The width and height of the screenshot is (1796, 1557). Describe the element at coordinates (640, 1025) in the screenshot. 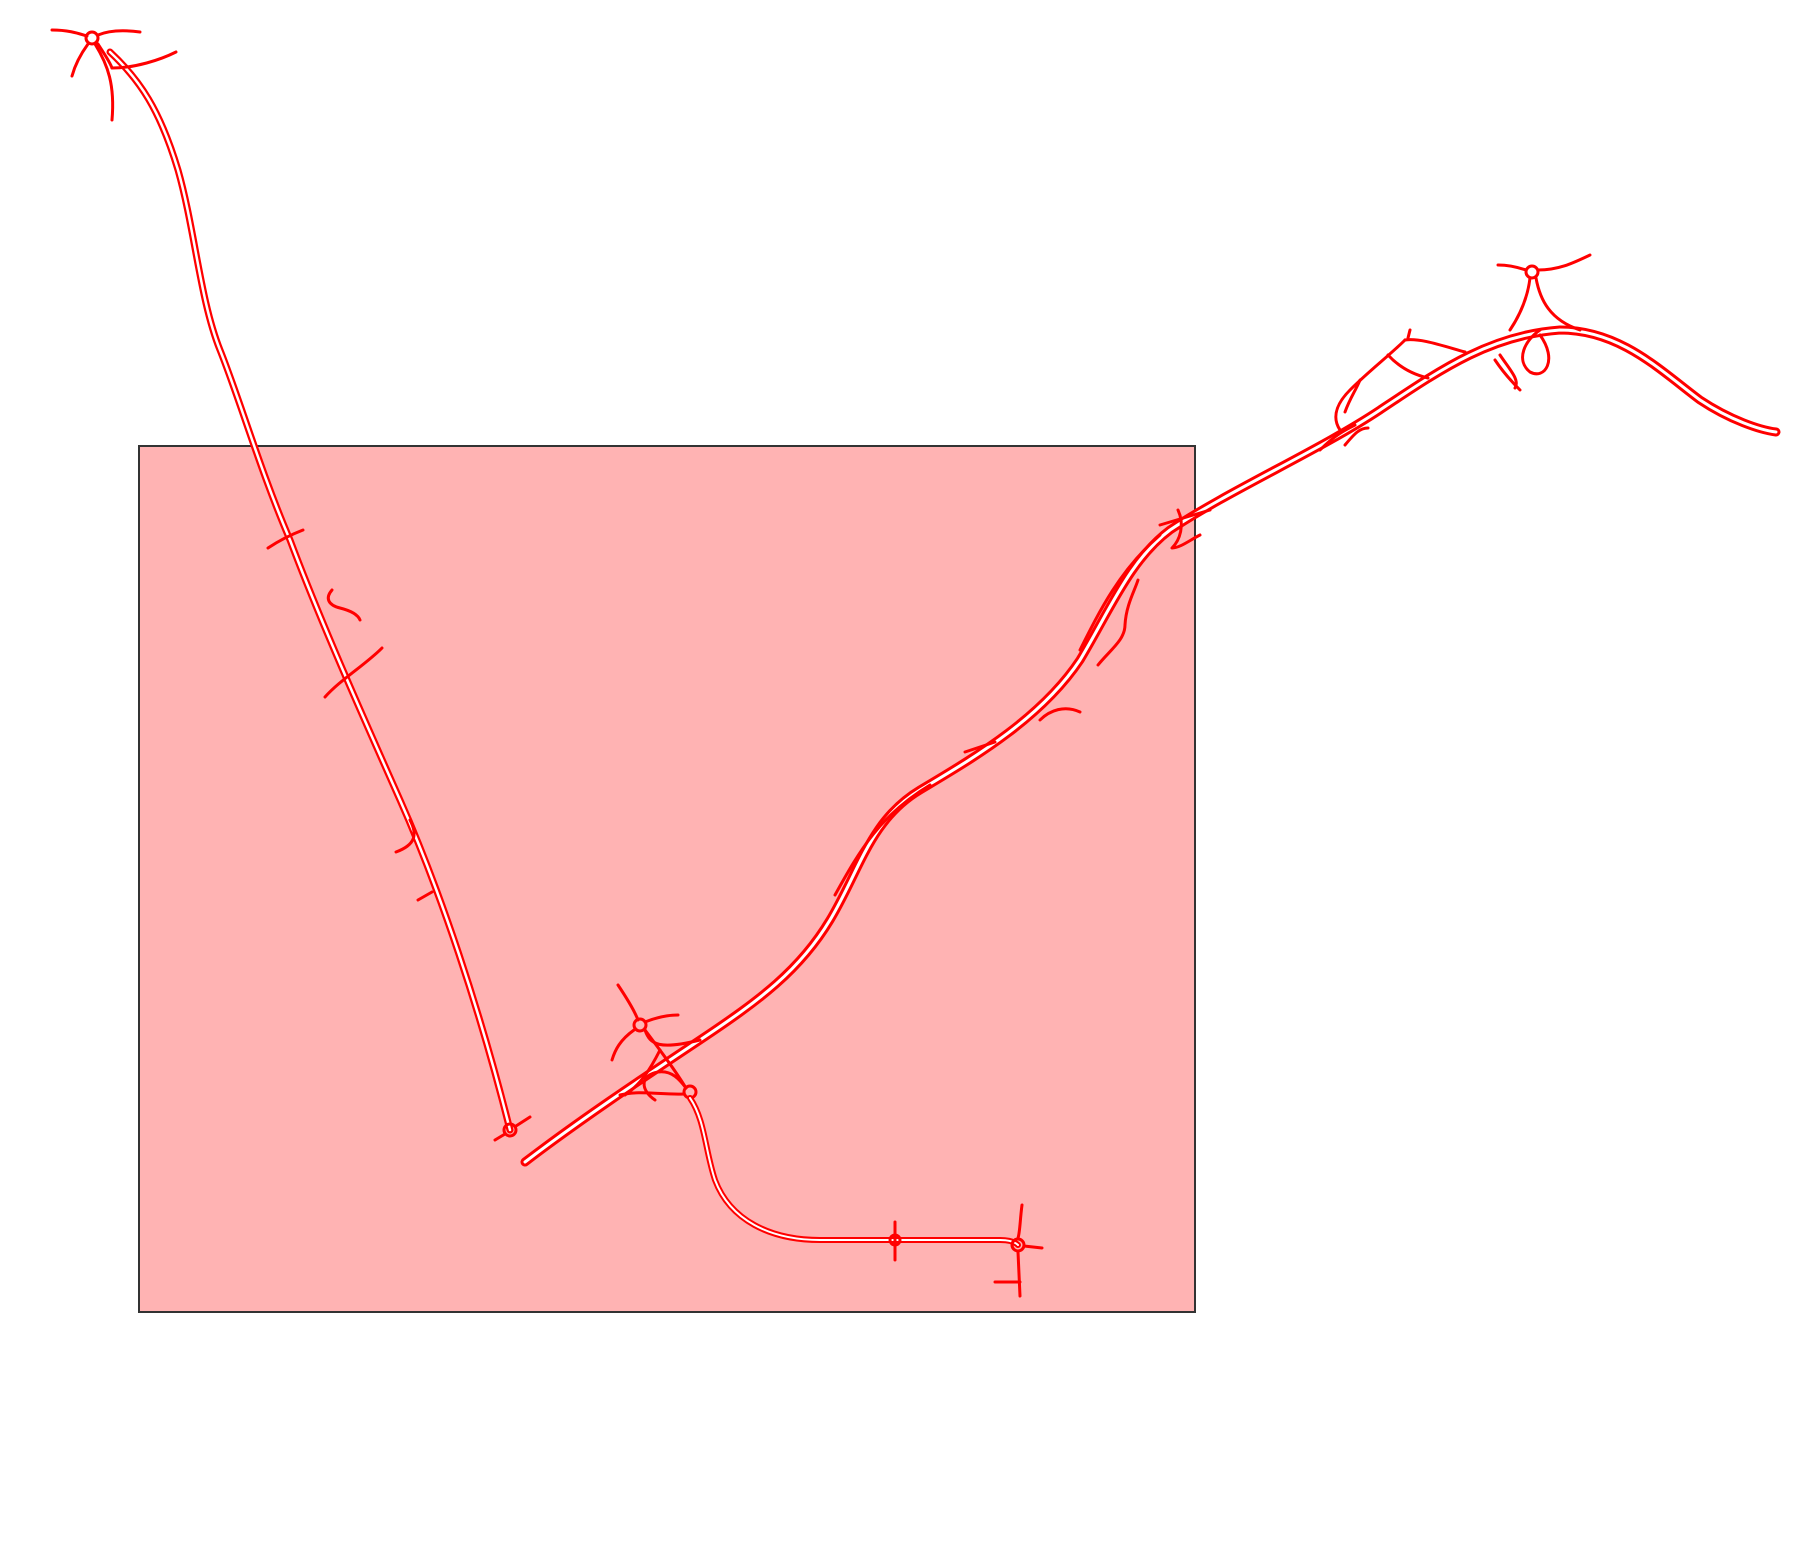

I see `roundabout-central-north` at that location.